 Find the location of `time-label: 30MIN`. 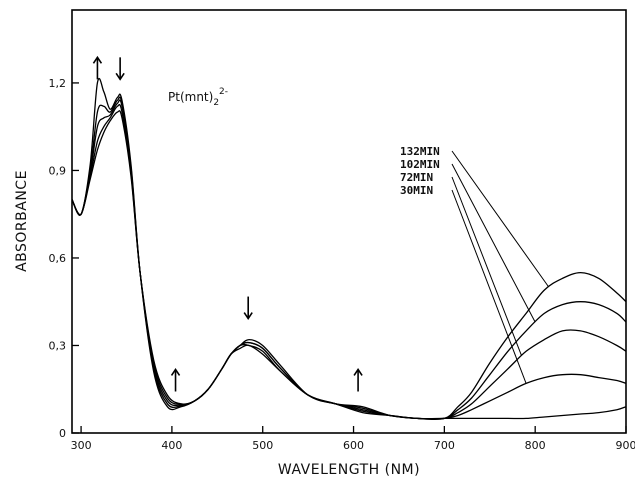

time-label: 30MIN is located at coordinates (416, 190).